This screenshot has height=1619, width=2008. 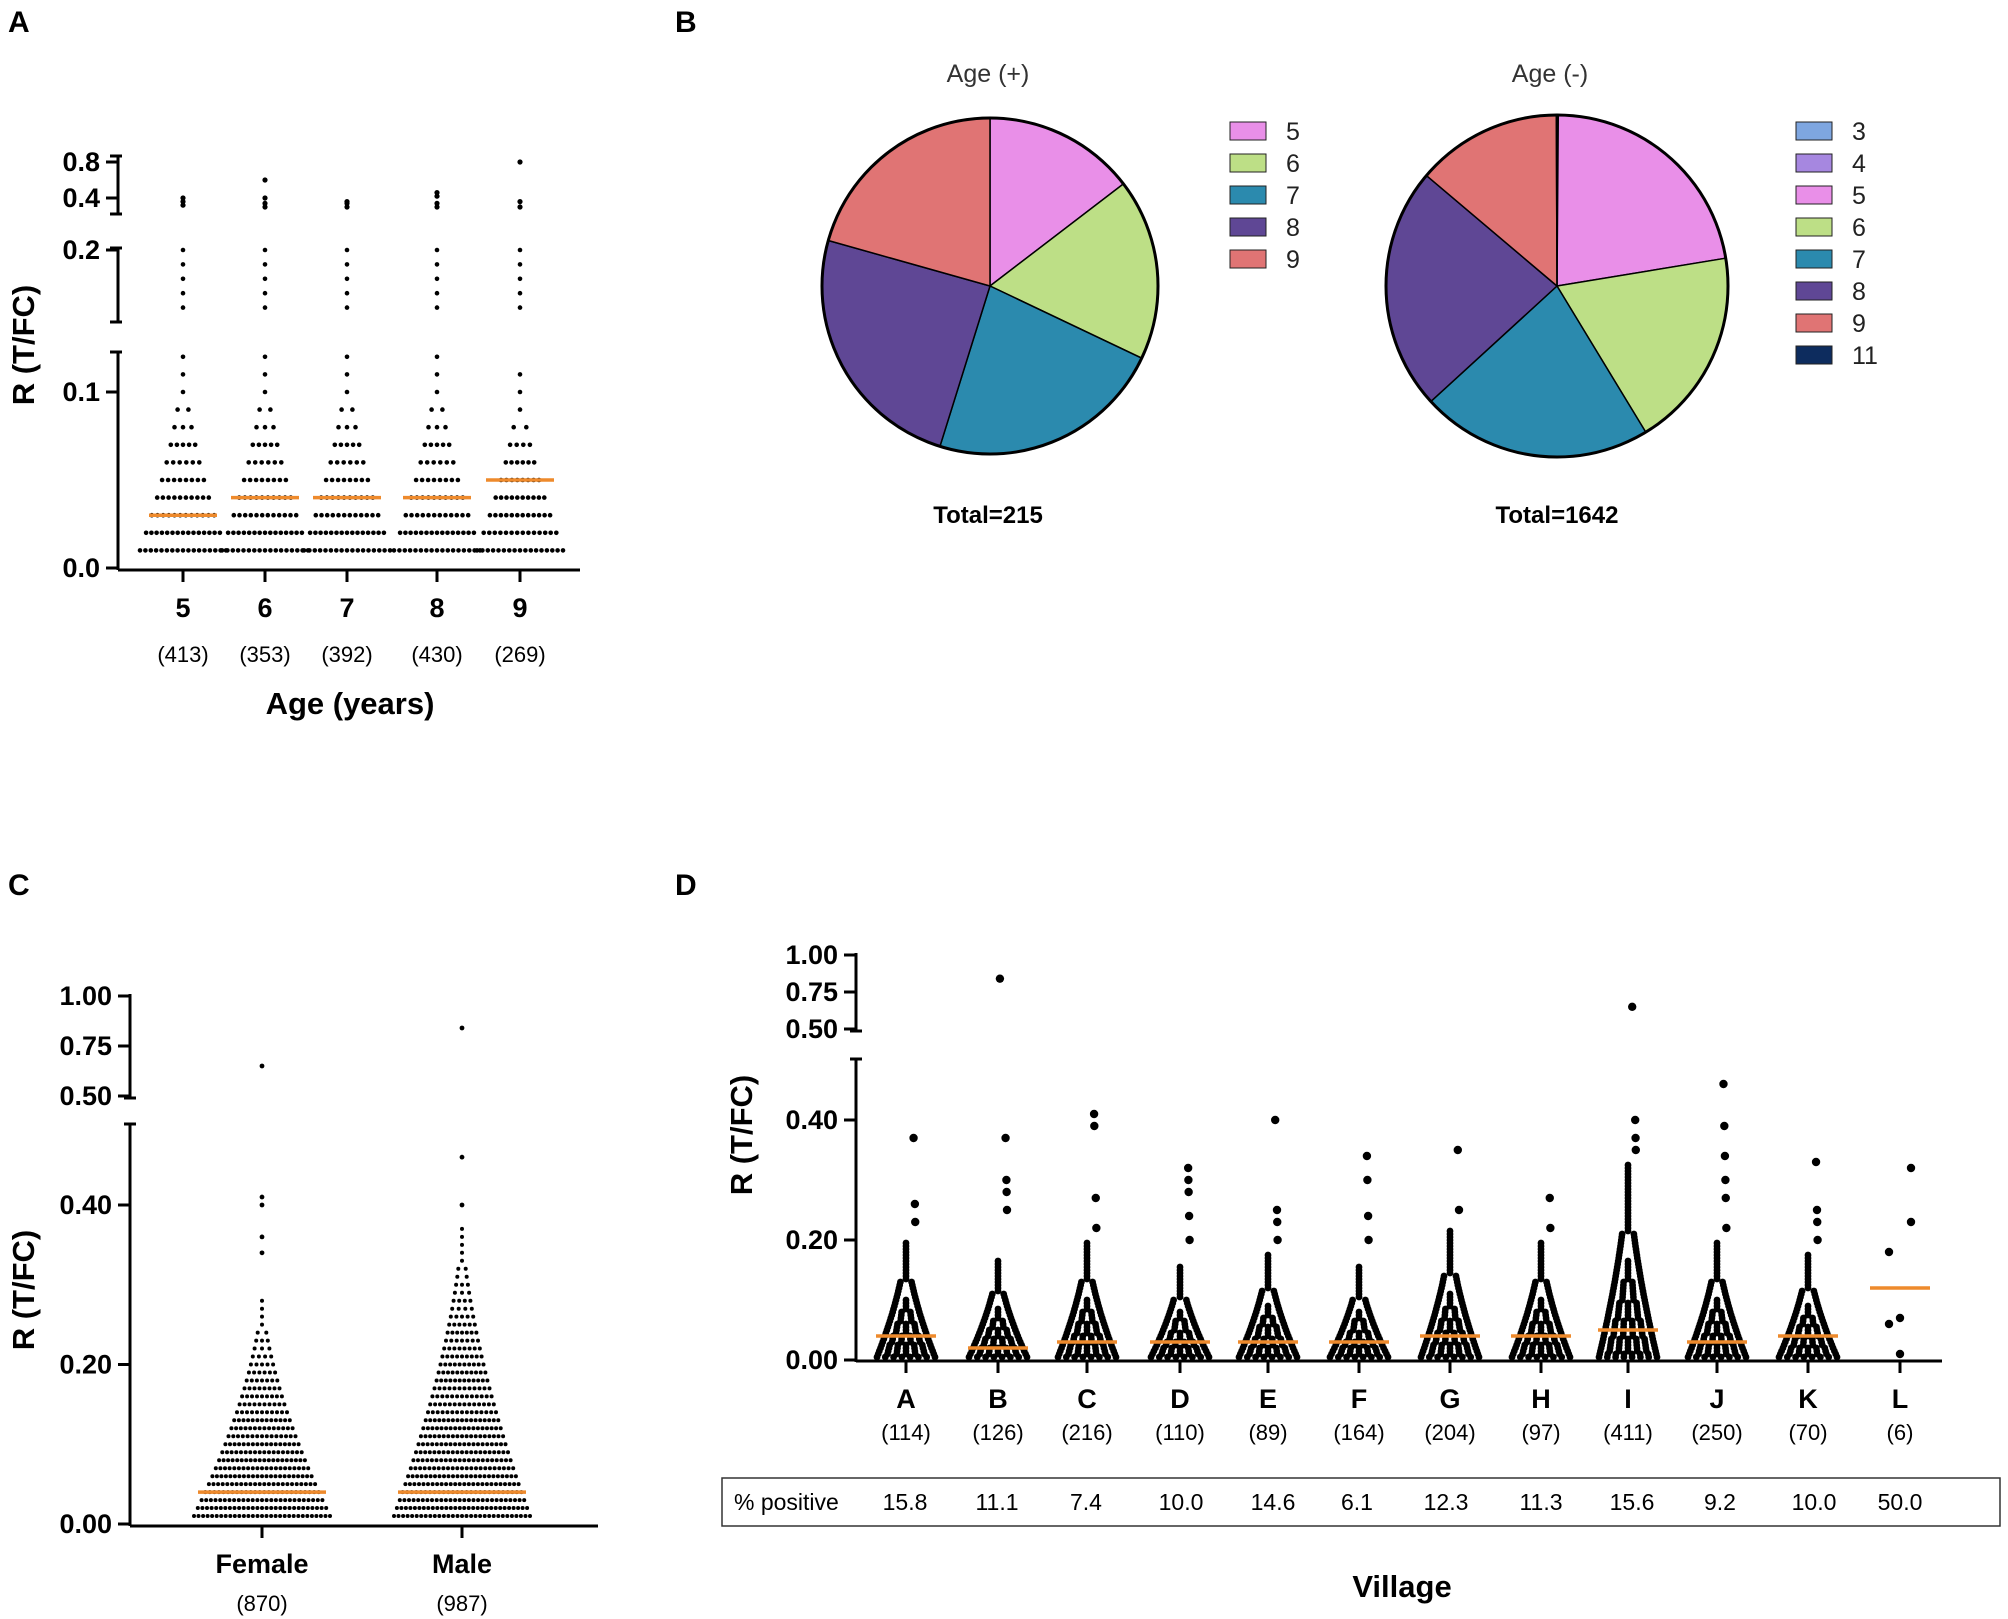 I want to click on village-C-point, so click(x=1092, y=1282).